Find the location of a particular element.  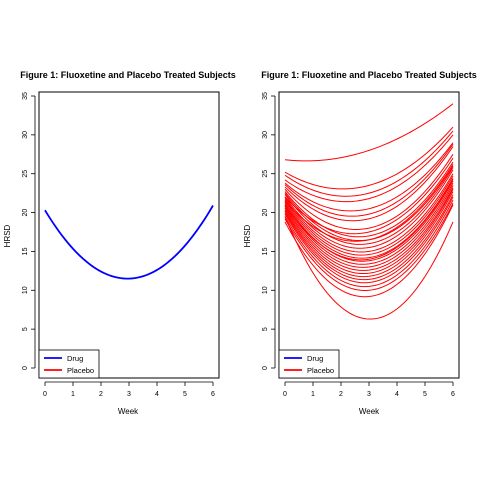

panel-left-xlabel: Week is located at coordinates (128, 411).